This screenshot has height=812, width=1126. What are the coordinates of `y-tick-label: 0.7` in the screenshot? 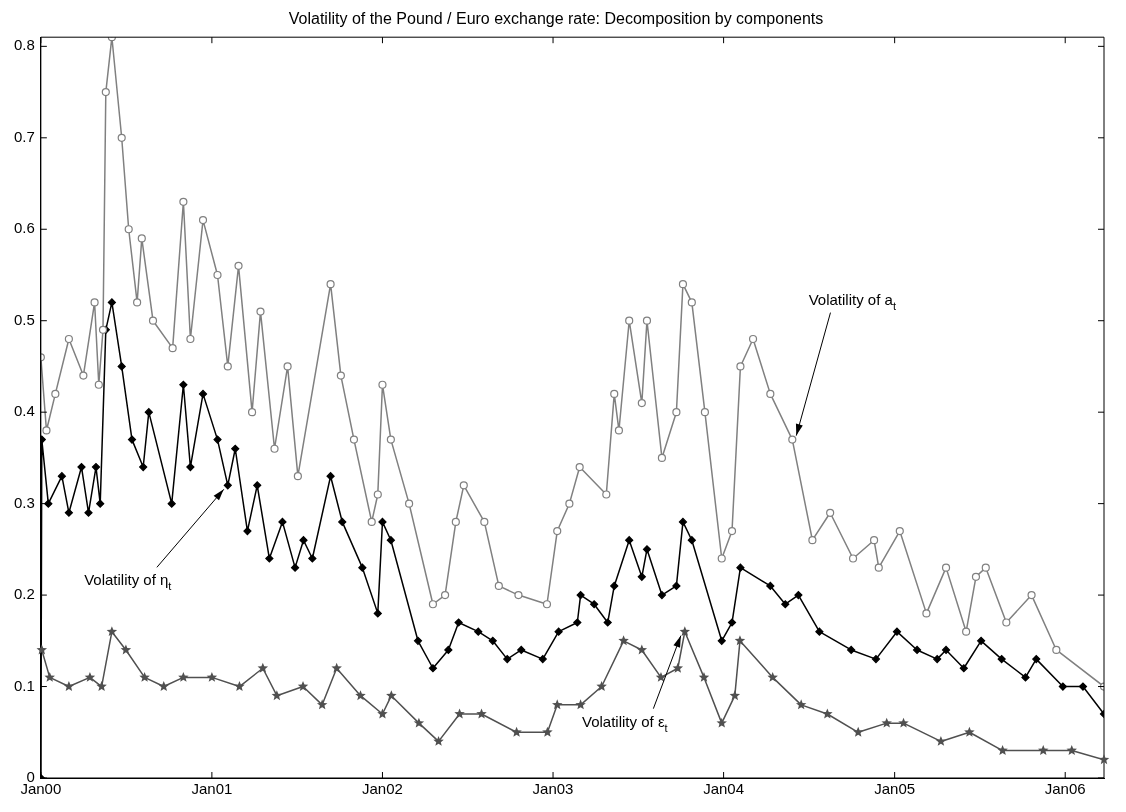 It's located at (24, 136).